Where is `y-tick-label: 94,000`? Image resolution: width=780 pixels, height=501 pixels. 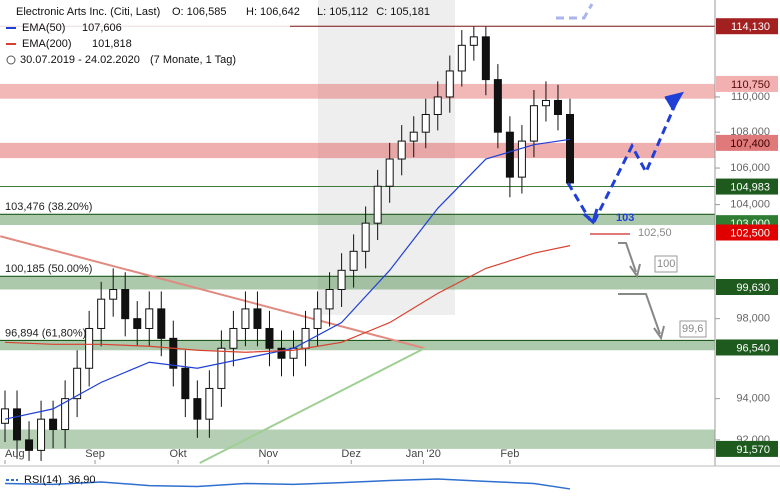 y-tick-label: 94,000 is located at coordinates (753, 399).